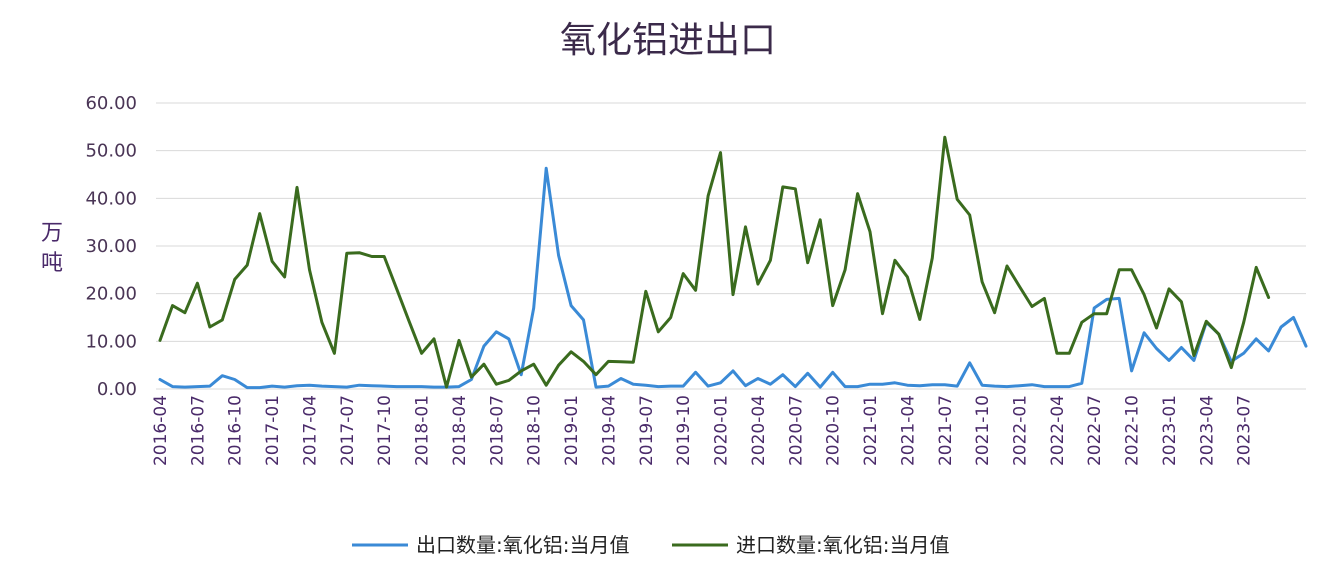 This screenshot has width=1336, height=586. What do you see at coordinates (1245, 430) in the screenshot?
I see `x-tick-label-29: 2023-07` at bounding box center [1245, 430].